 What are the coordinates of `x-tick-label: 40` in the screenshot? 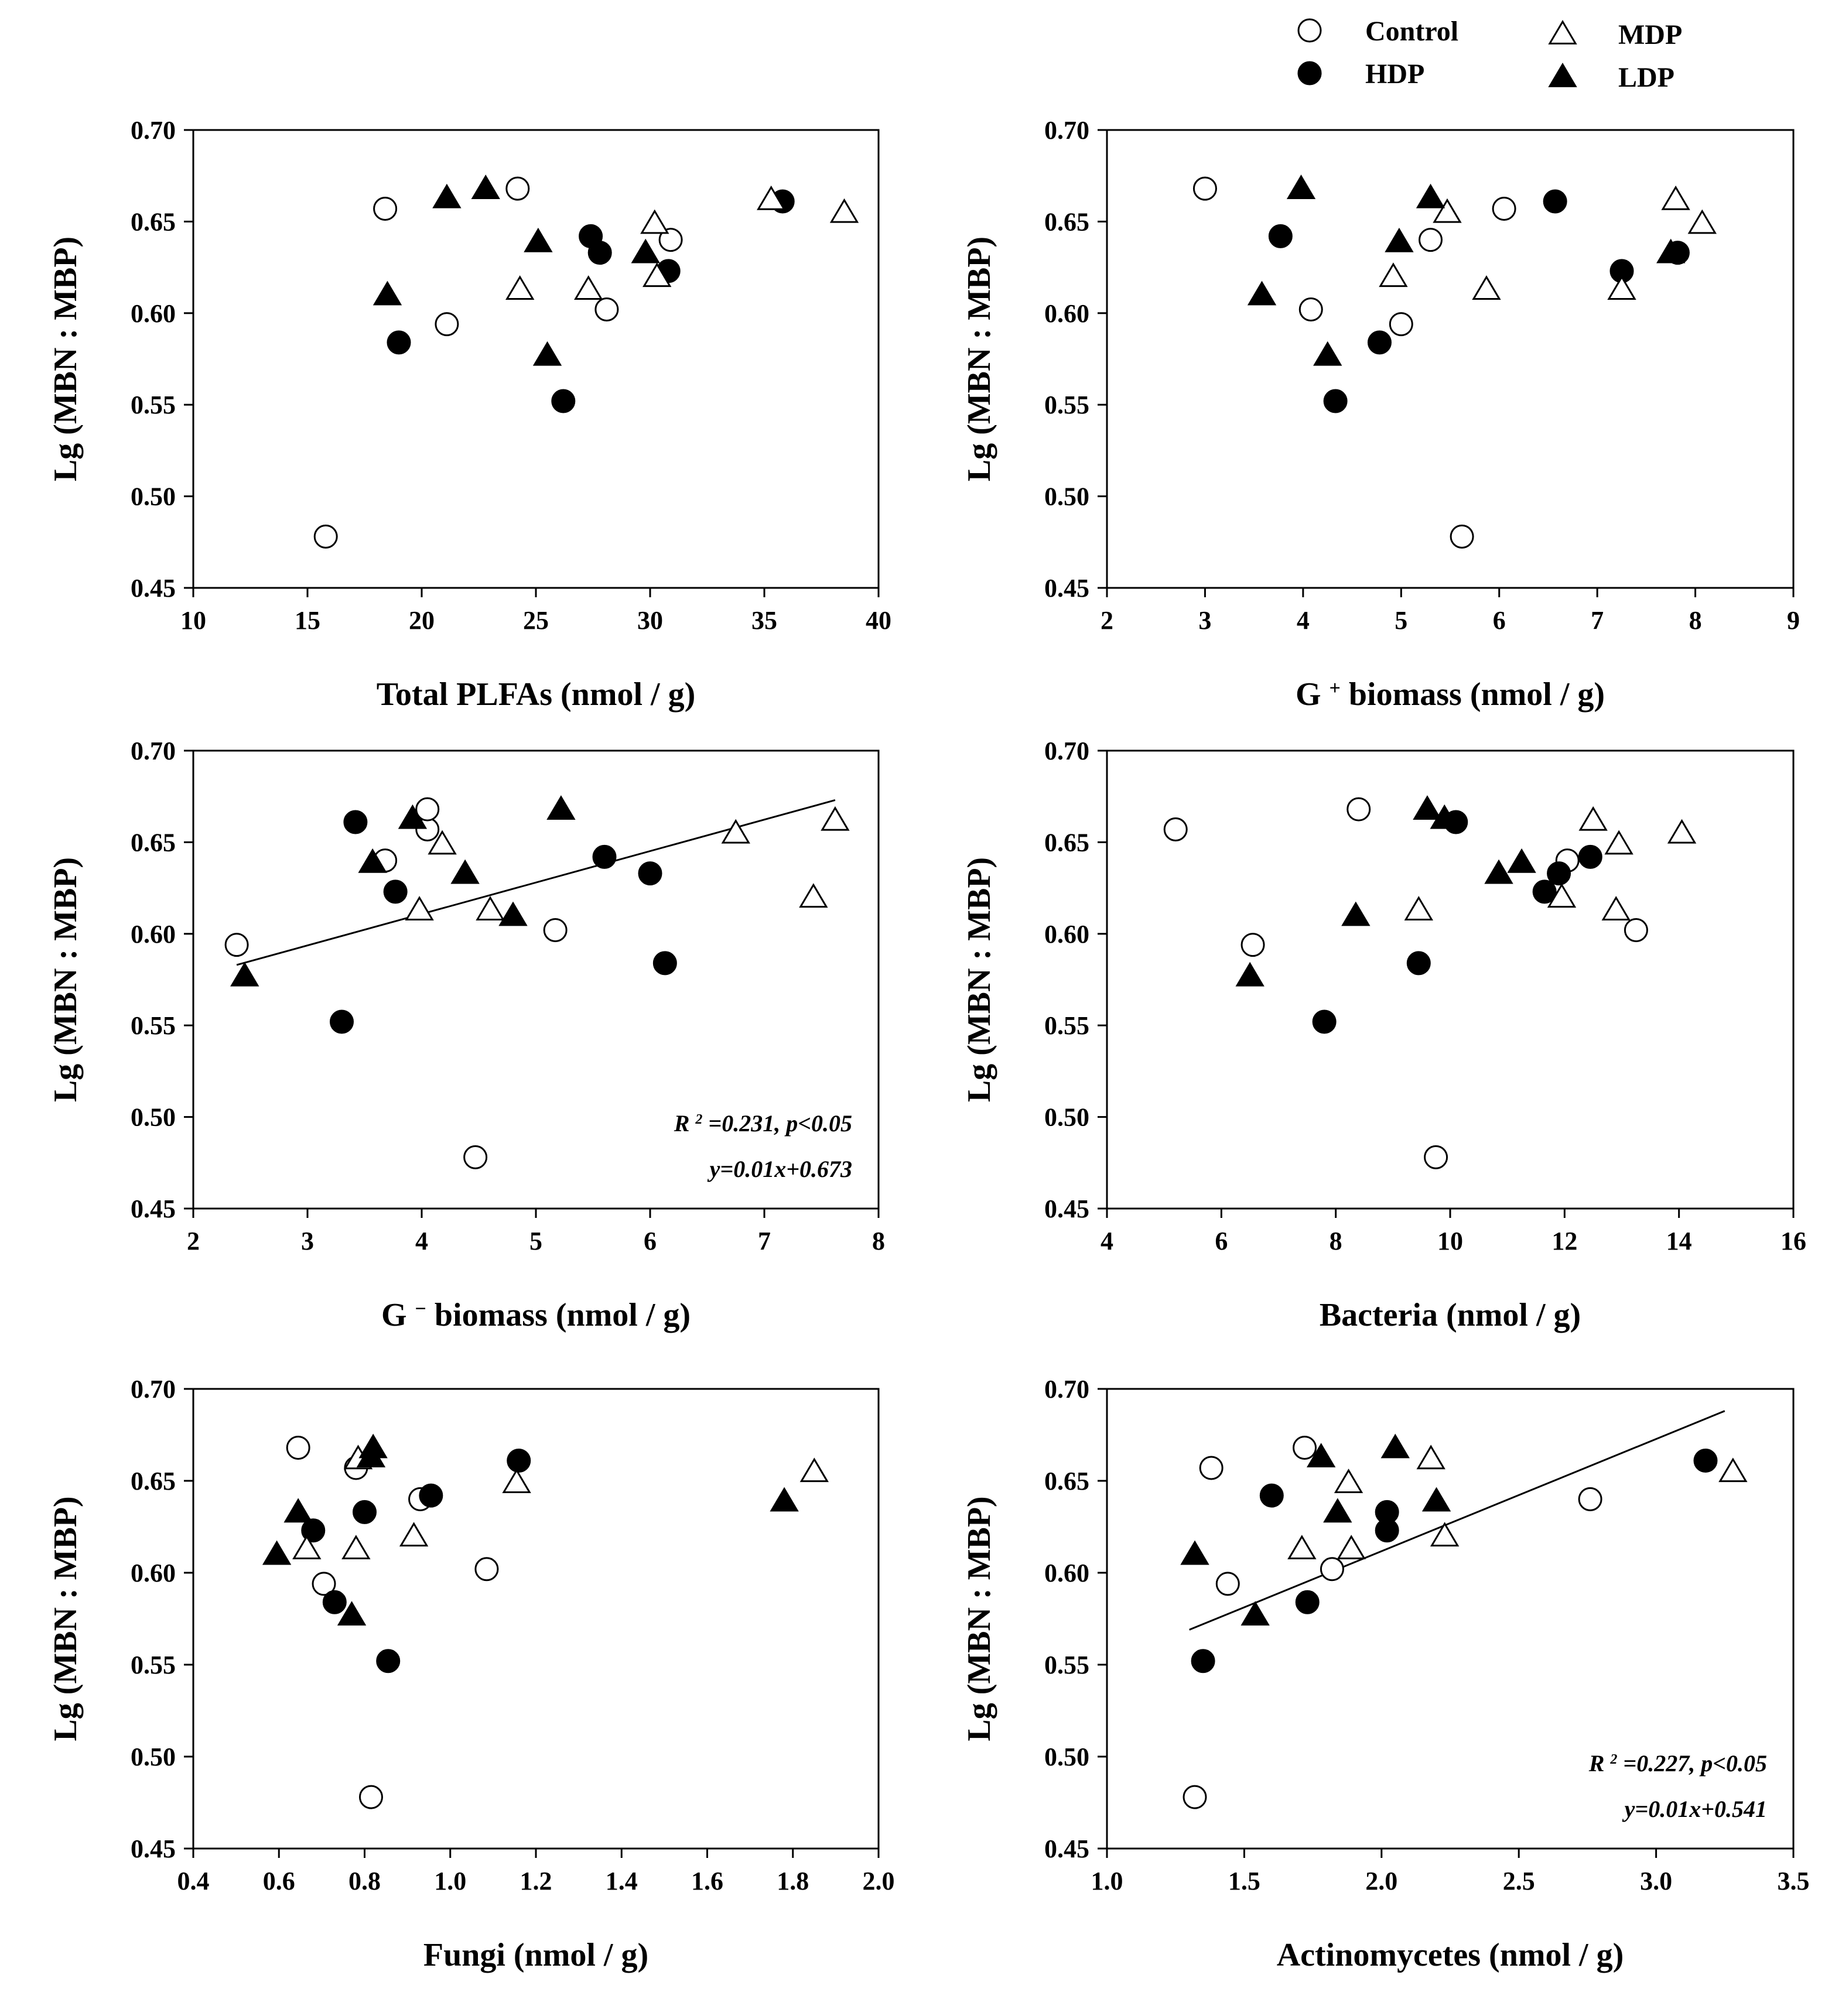 It's located at (878, 620).